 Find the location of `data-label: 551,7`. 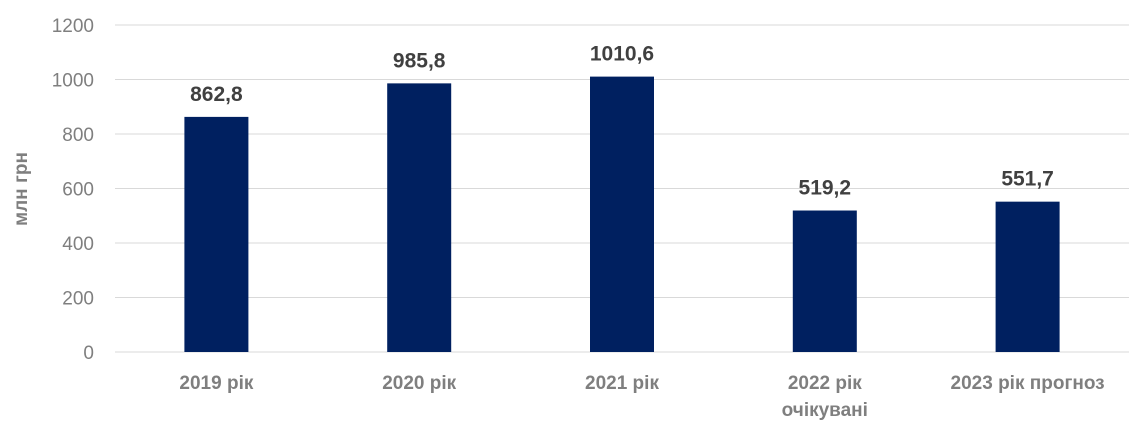

data-label: 551,7 is located at coordinates (1027, 179).